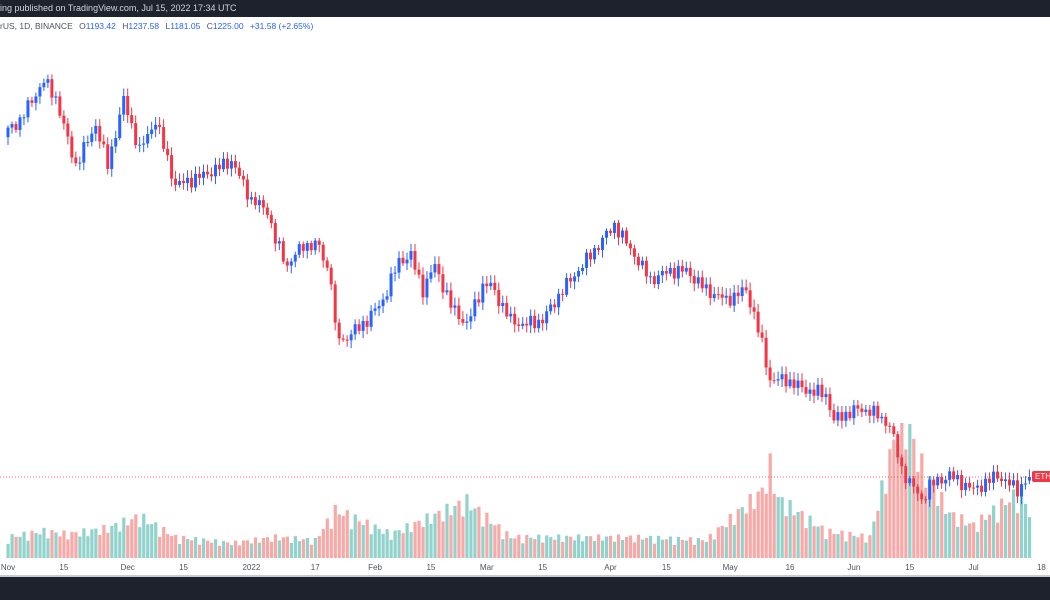 This screenshot has width=1050, height=600. Describe the element at coordinates (8, 567) in the screenshot. I see `x-tick-label: Nov` at that location.